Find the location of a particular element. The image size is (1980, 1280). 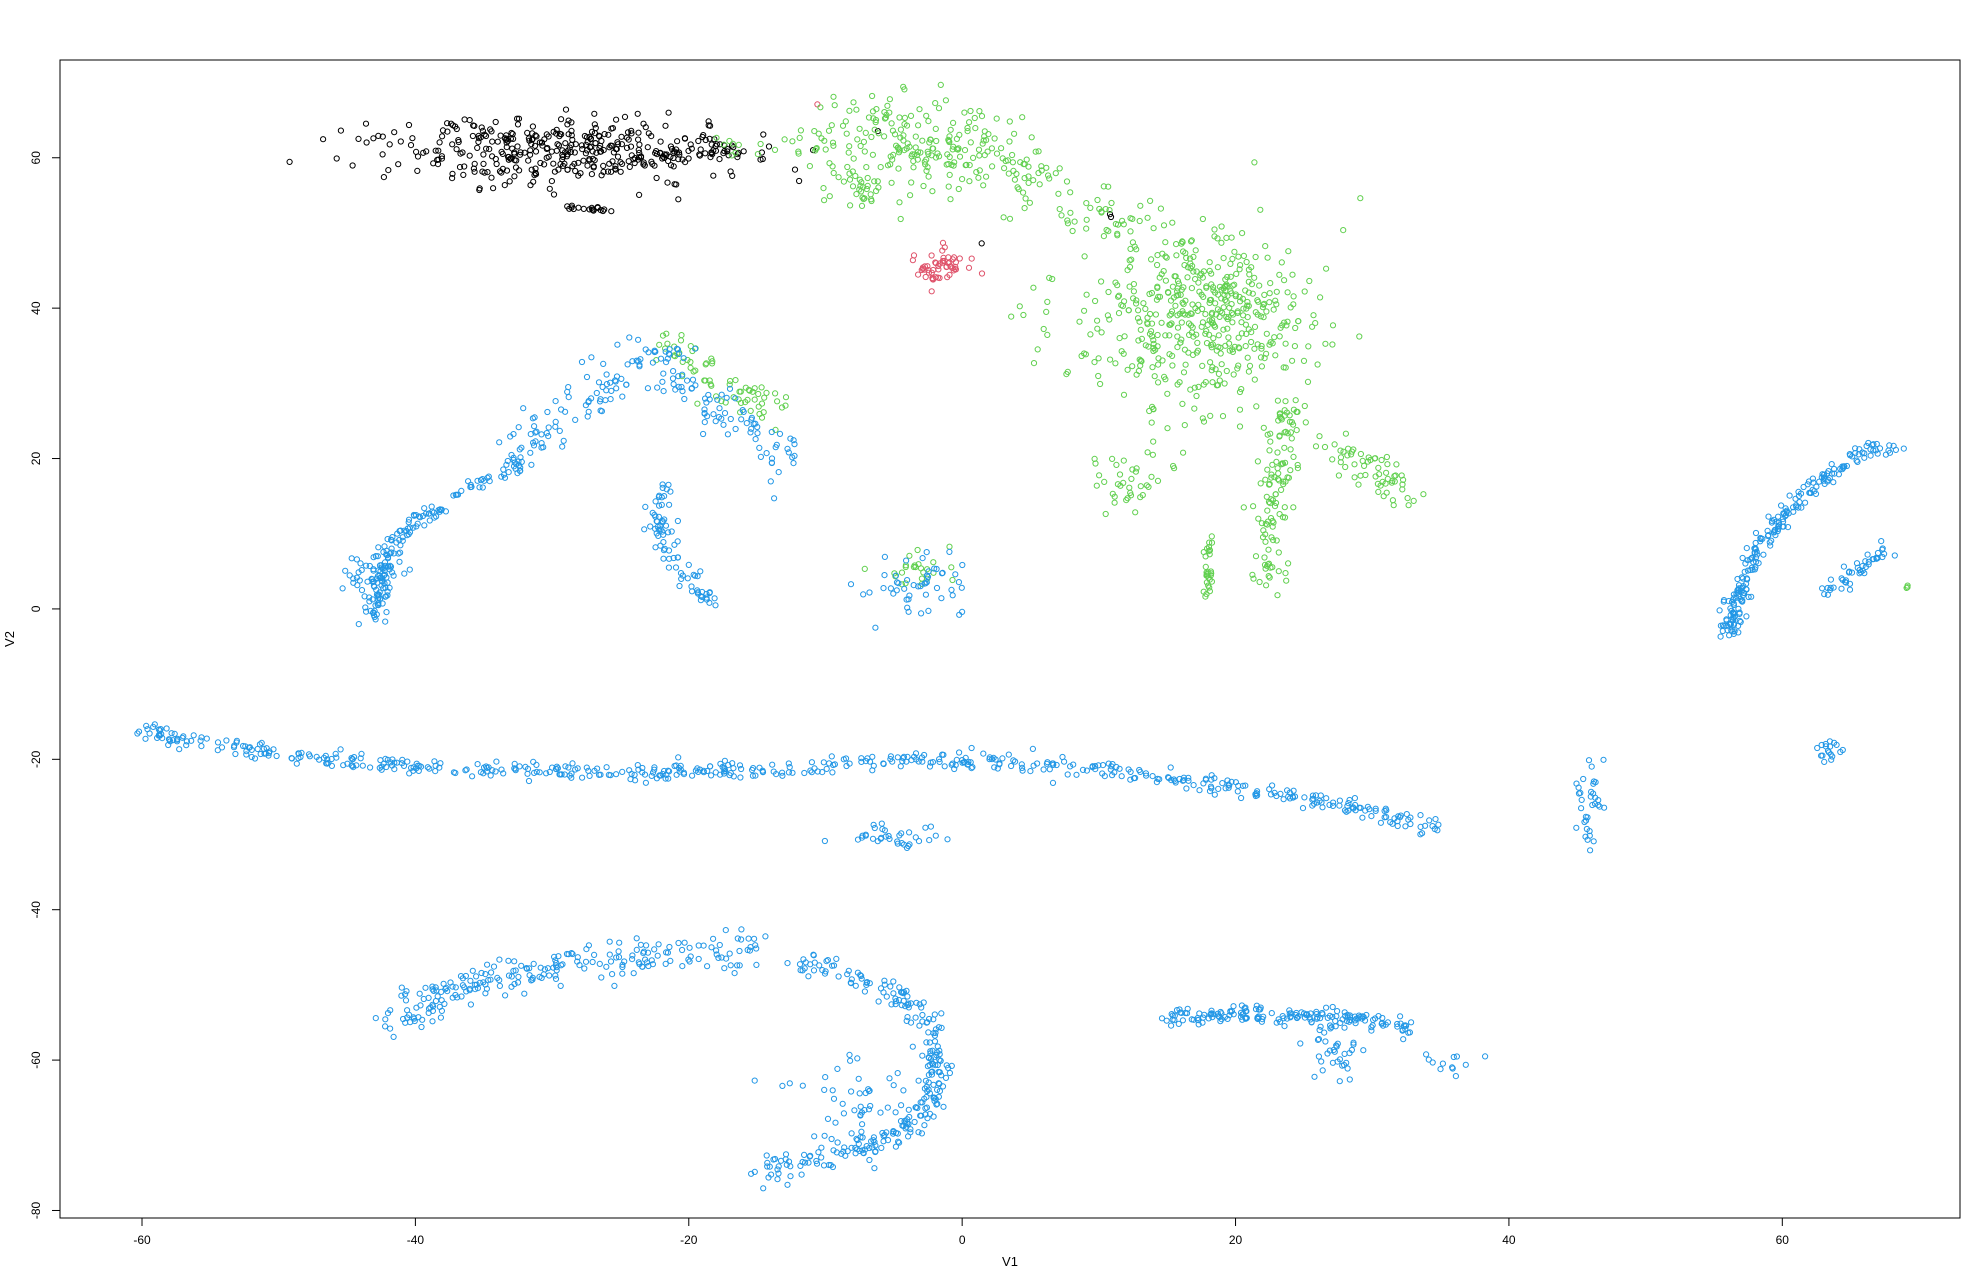

x-tick-label: -40 is located at coordinates (416, 1240).